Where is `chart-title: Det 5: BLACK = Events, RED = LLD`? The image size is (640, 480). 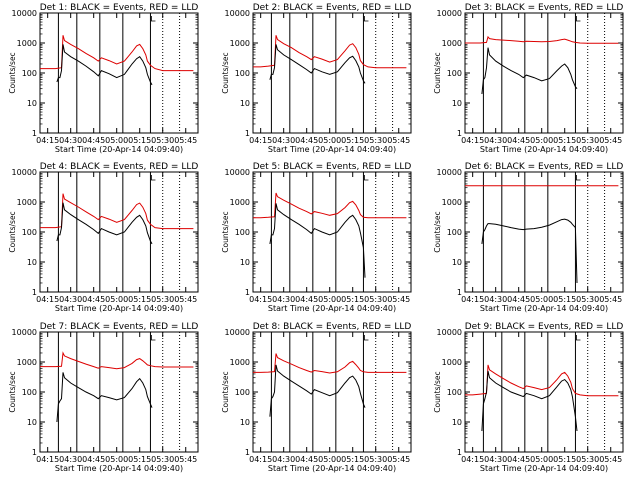
chart-title: Det 5: BLACK = Events, RED = LLD is located at coordinates (332, 167).